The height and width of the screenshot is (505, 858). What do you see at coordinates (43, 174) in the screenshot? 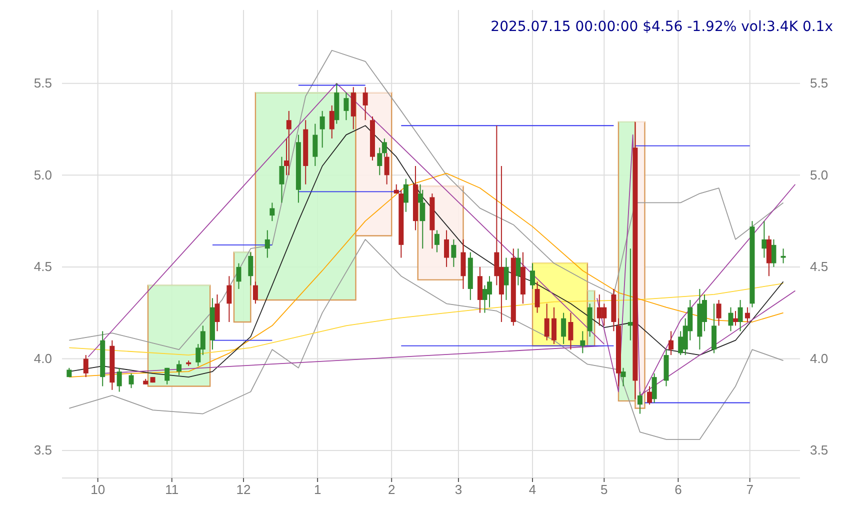
I see `y-tick-label: 5.0` at bounding box center [43, 174].